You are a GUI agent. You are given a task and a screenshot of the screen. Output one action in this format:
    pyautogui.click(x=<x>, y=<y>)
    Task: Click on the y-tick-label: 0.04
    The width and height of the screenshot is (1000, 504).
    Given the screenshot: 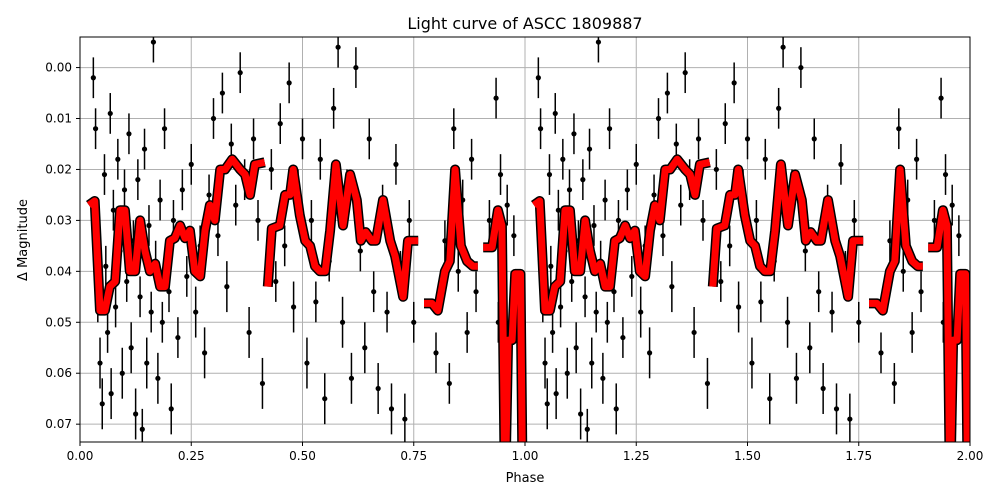 What is the action you would take?
    pyautogui.click(x=58, y=271)
    